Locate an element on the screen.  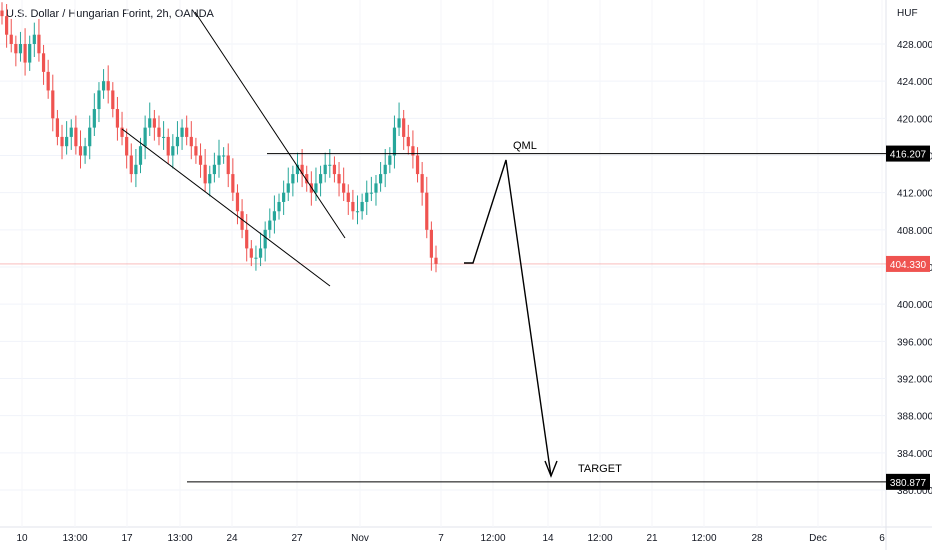
y-tick-label: 400.000 is located at coordinates (914, 305).